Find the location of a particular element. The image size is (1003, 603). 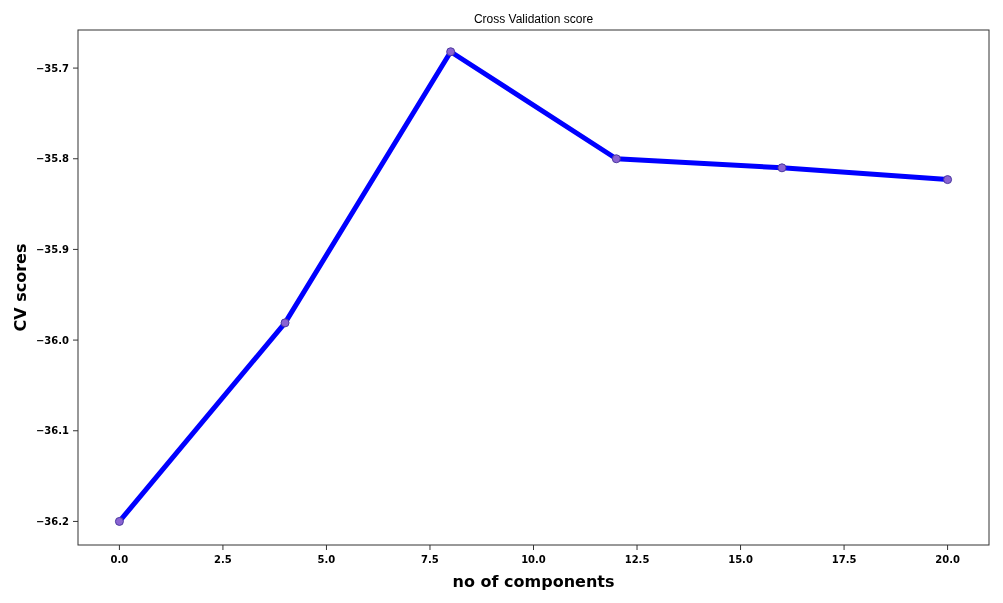

x-tick-label: 15.0 is located at coordinates (740, 559).